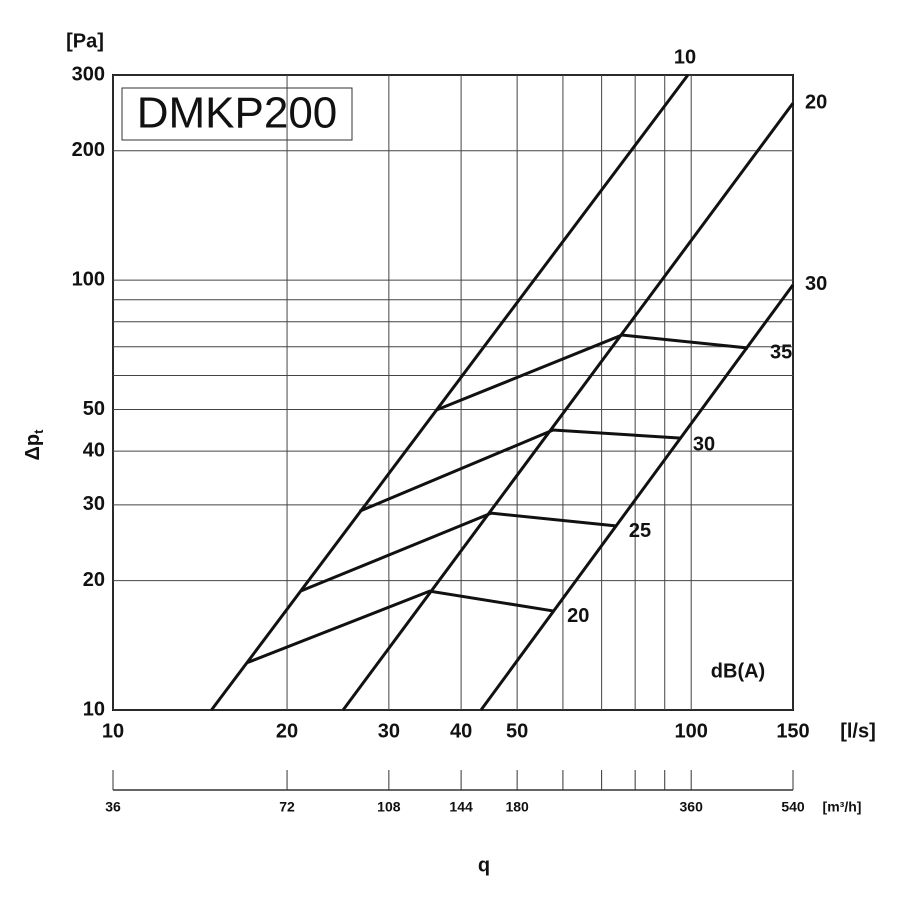 This screenshot has height=906, width=907. What do you see at coordinates (842, 807) in the screenshot?
I see `x2-unit: [m³/h]` at bounding box center [842, 807].